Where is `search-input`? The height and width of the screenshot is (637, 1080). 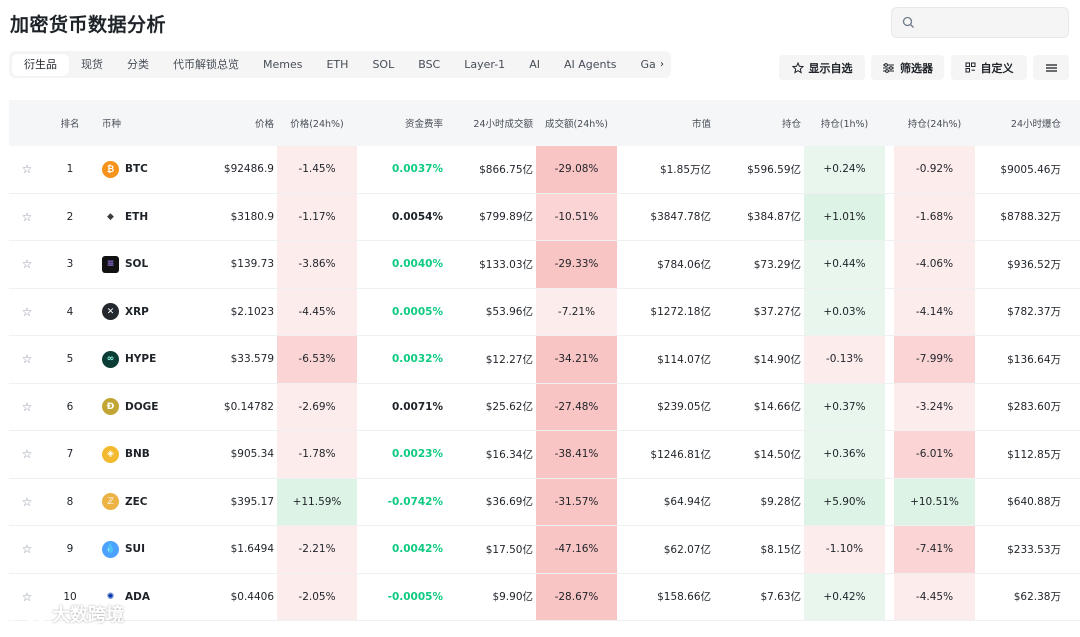
search-input is located at coordinates (980, 22).